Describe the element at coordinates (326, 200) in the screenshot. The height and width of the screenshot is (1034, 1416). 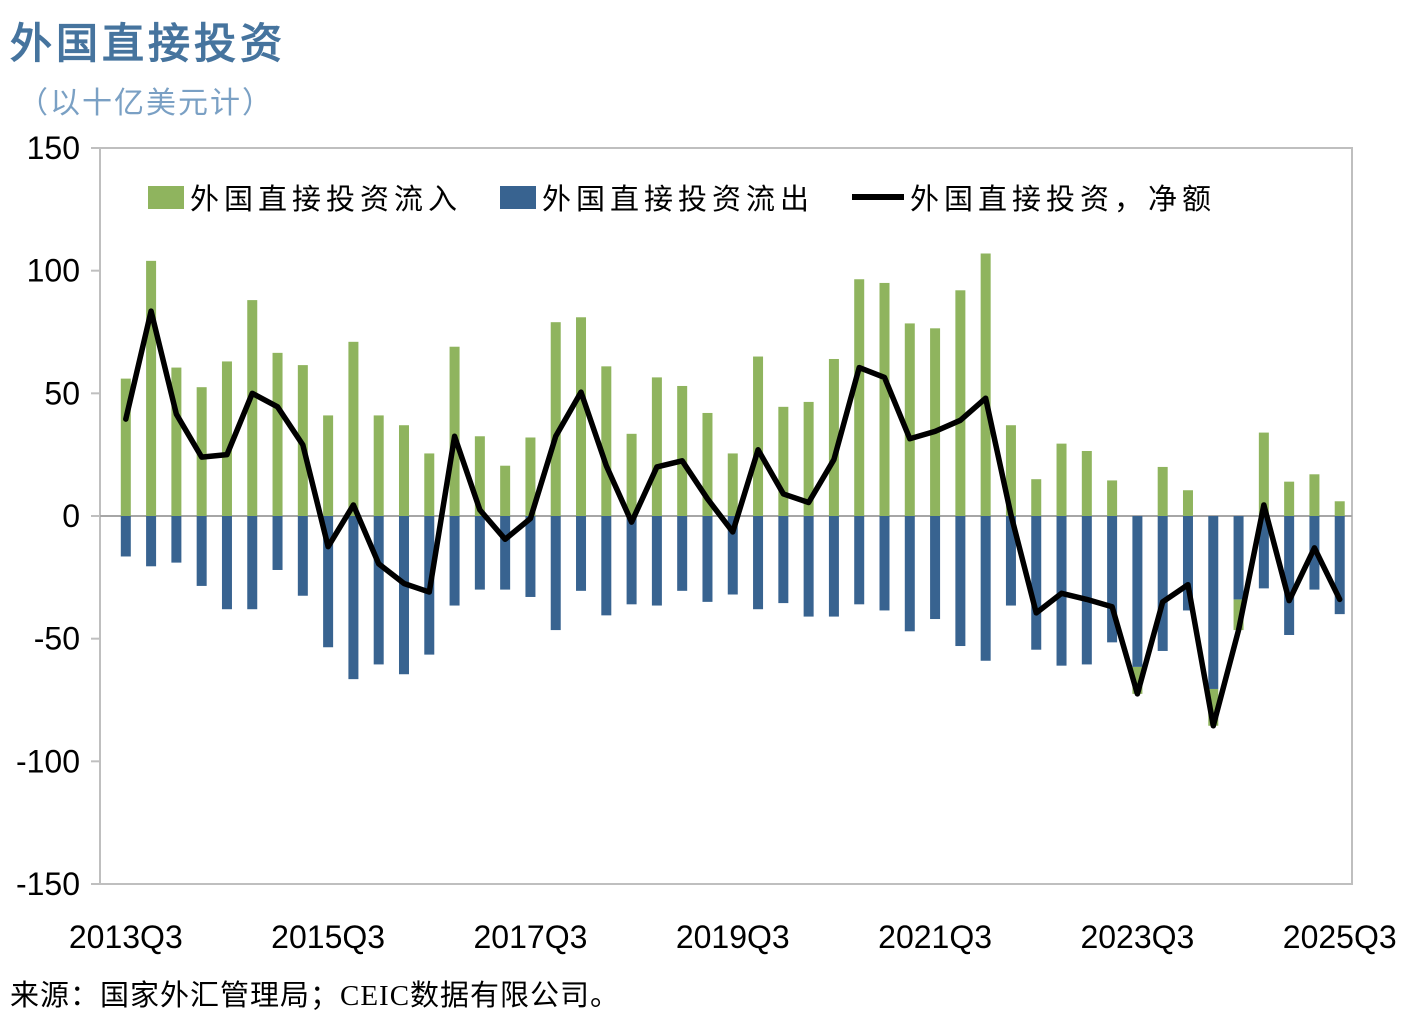
I see `legend-label-inflow: 外国直接投资流入` at that location.